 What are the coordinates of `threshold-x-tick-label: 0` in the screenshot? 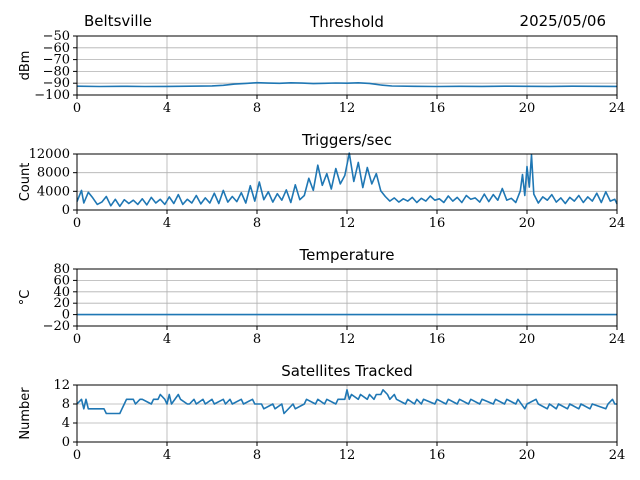 It's located at (77, 108).